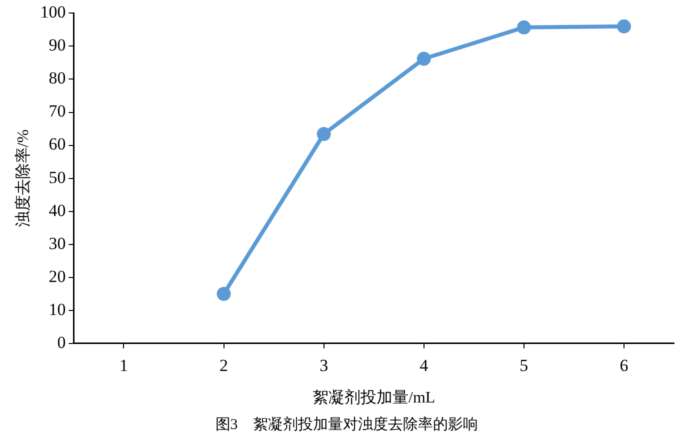  What do you see at coordinates (524, 366) in the screenshot?
I see `x-tick-label: 5` at bounding box center [524, 366].